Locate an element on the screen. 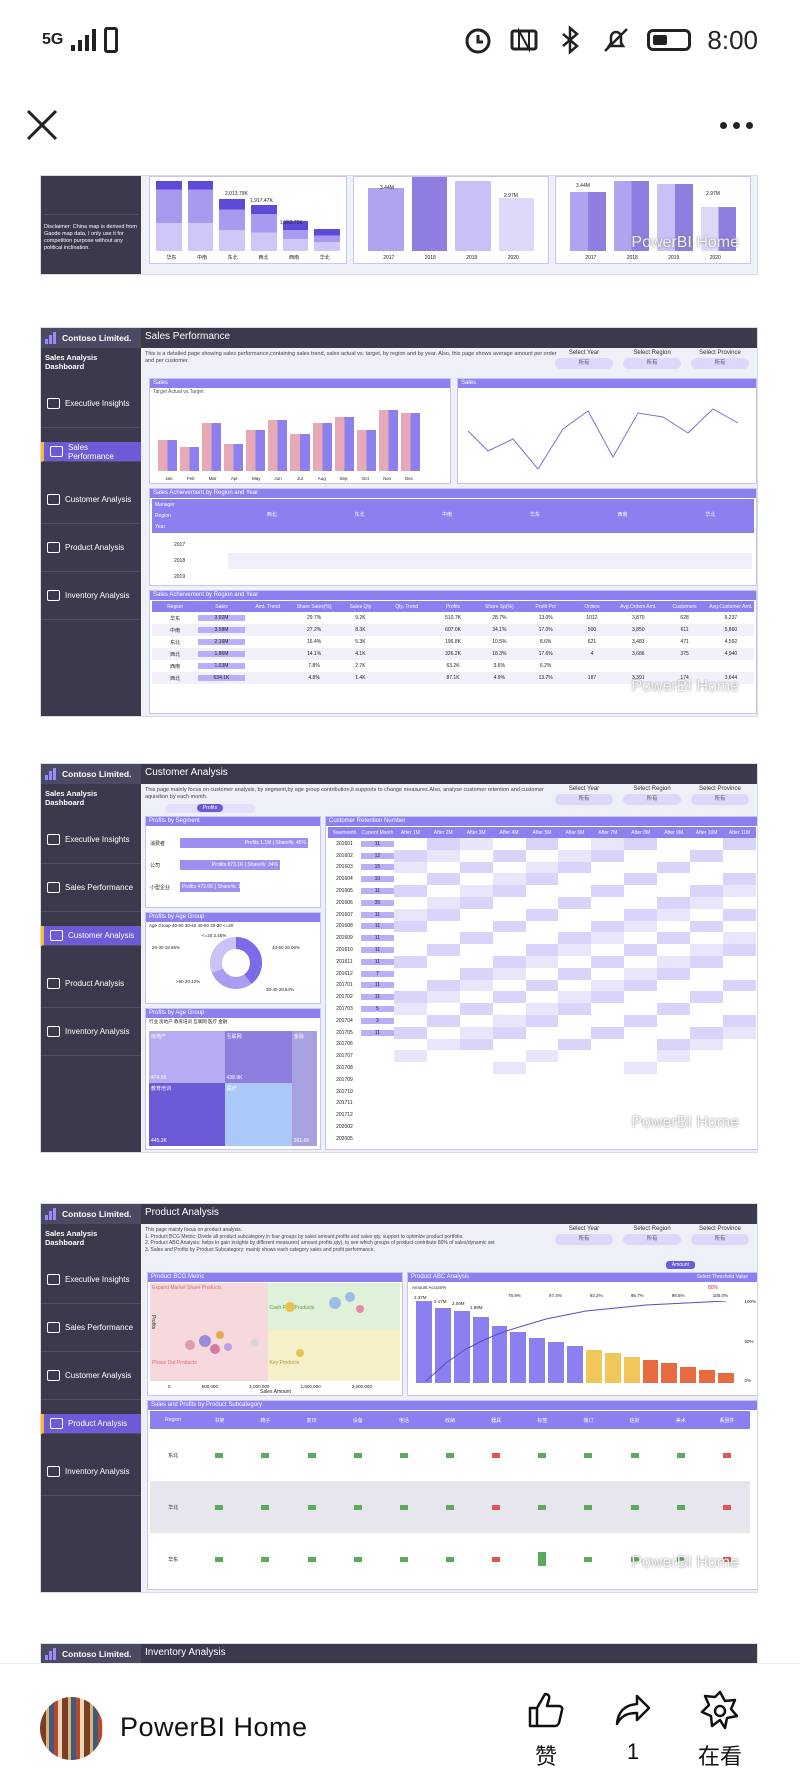  table-cell: 201711 is located at coordinates (344, 1103).